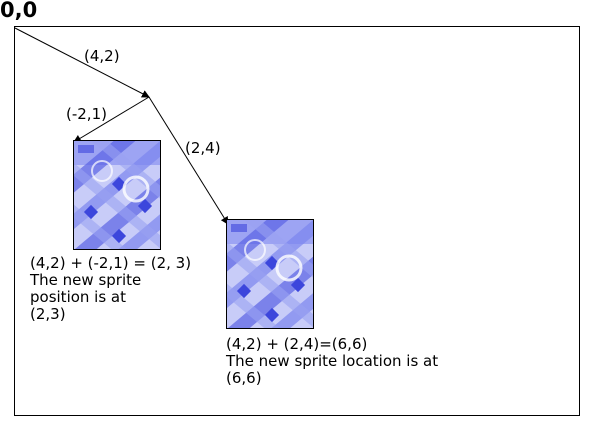  I want to click on caption-line: (6,6), so click(244, 378).